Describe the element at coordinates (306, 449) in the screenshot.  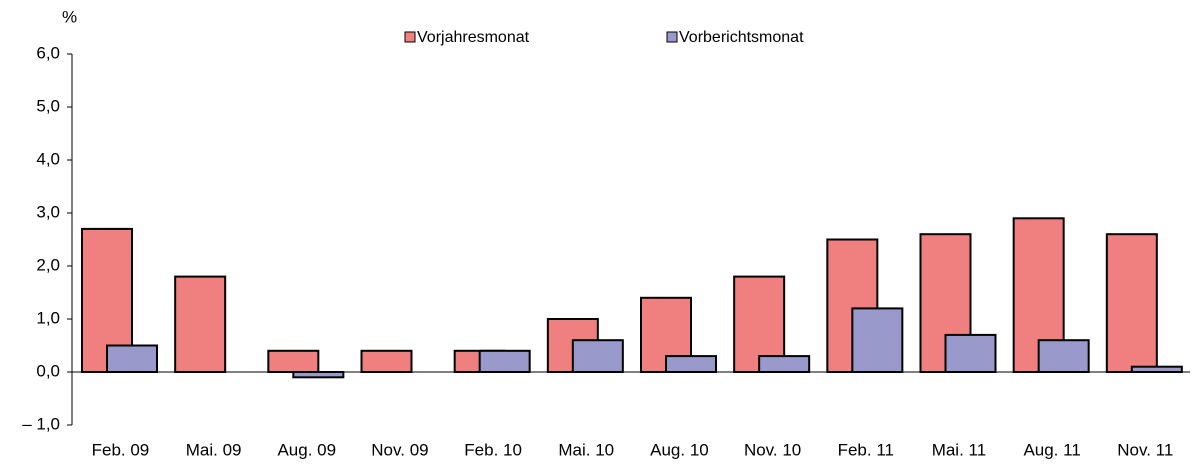
I see `x-tick-label: Aug. 09` at that location.